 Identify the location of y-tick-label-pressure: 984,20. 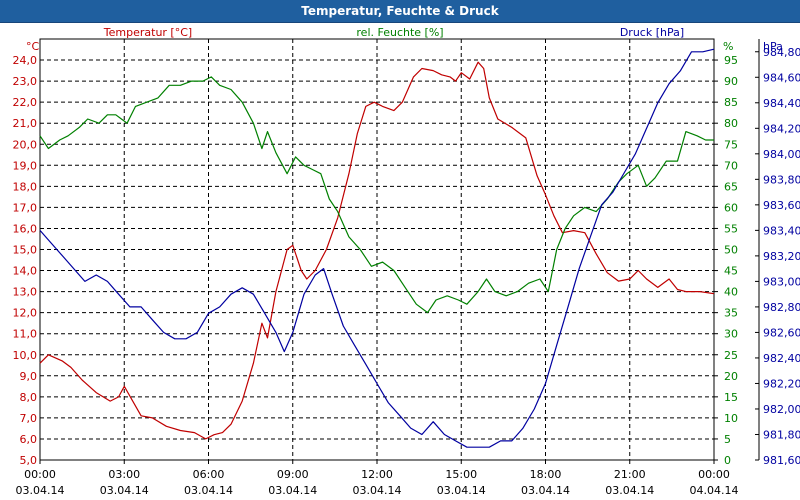
(781, 128).